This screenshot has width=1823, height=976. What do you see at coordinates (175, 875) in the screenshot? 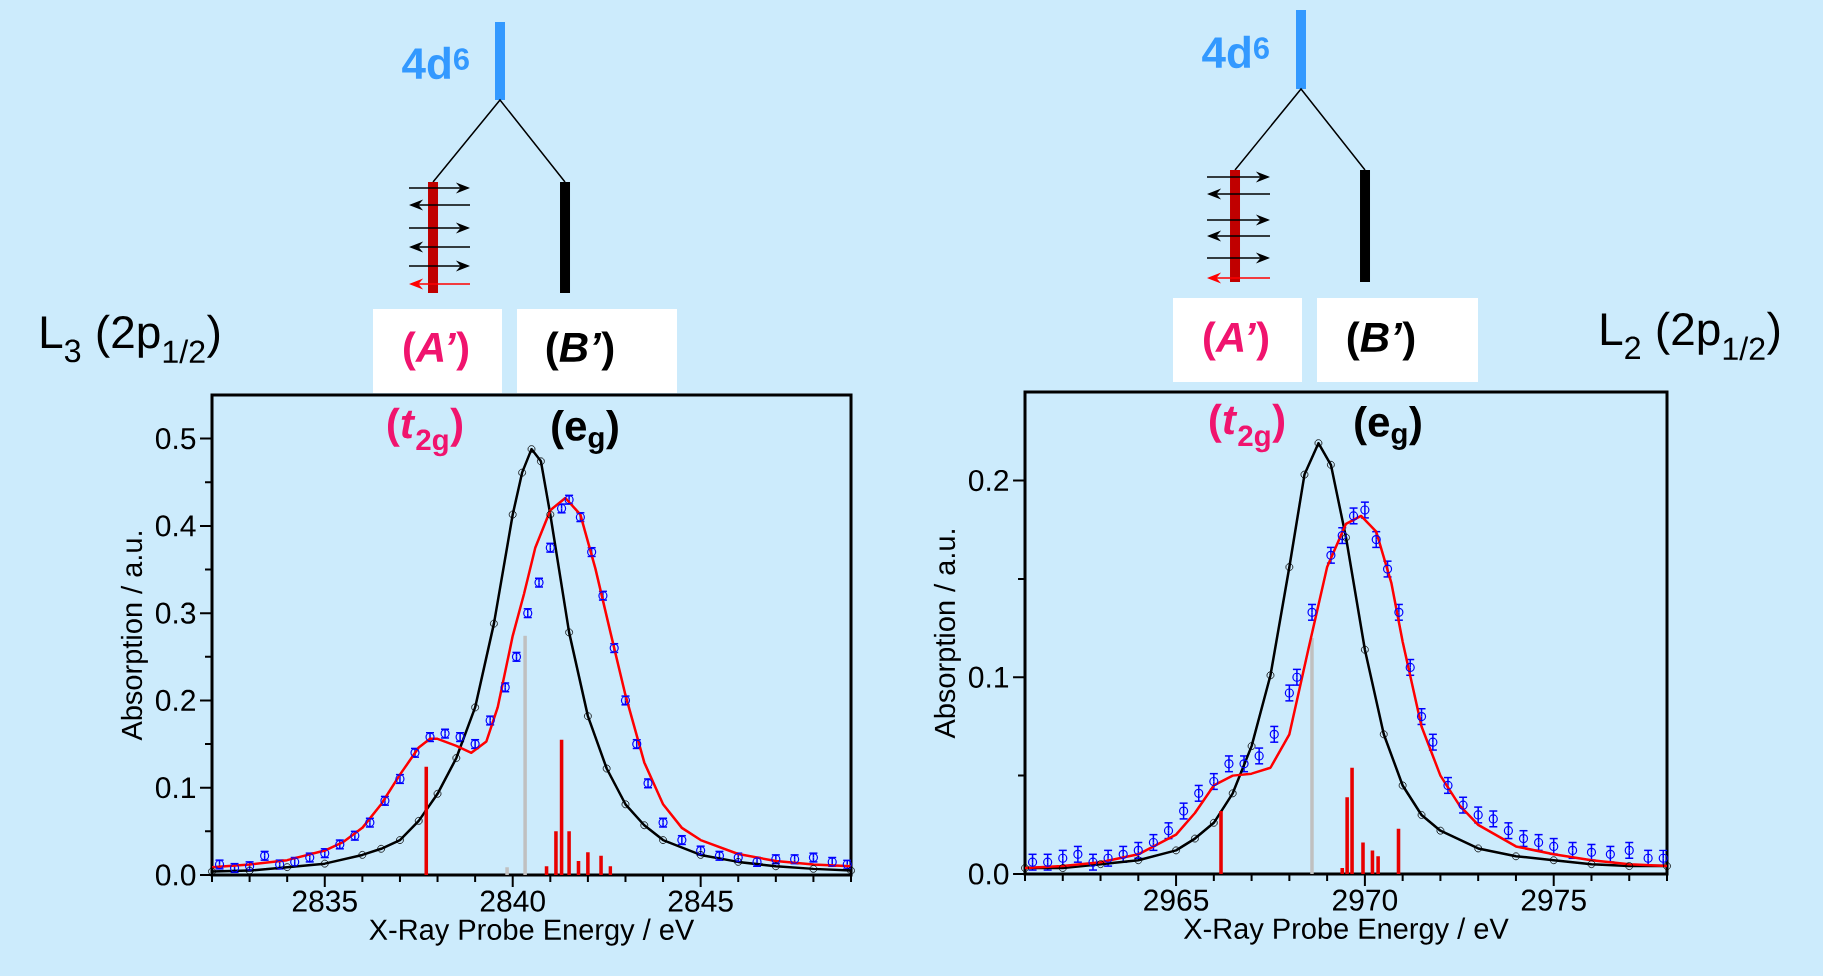
I see `y-tick-label: 0.0` at bounding box center [175, 875].